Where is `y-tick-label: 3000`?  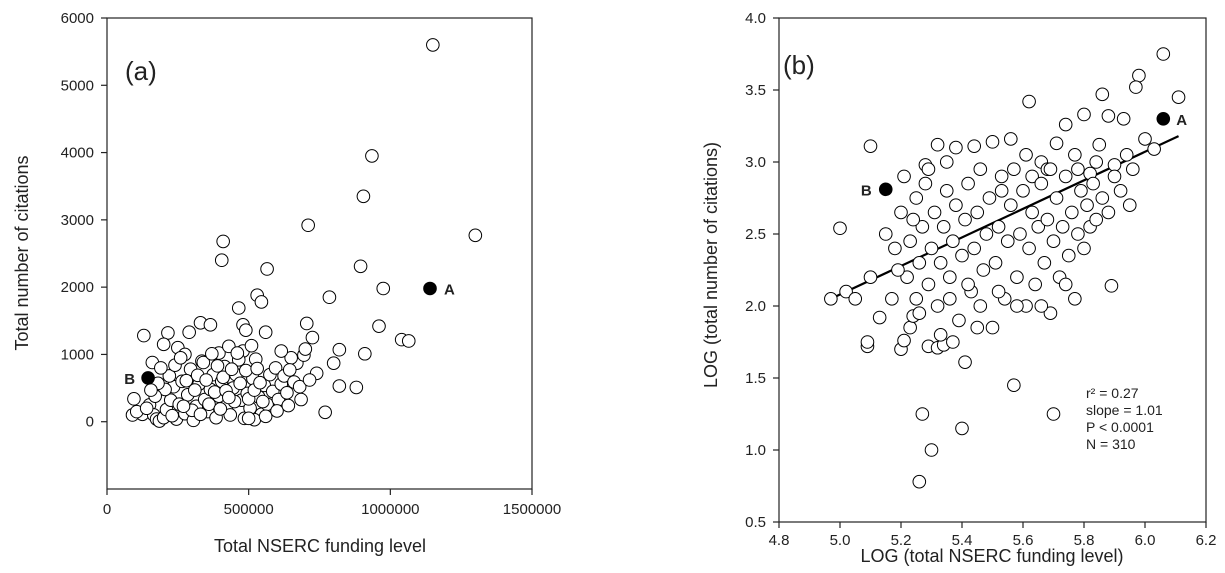
y-tick-label: 3000 is located at coordinates (77, 220).